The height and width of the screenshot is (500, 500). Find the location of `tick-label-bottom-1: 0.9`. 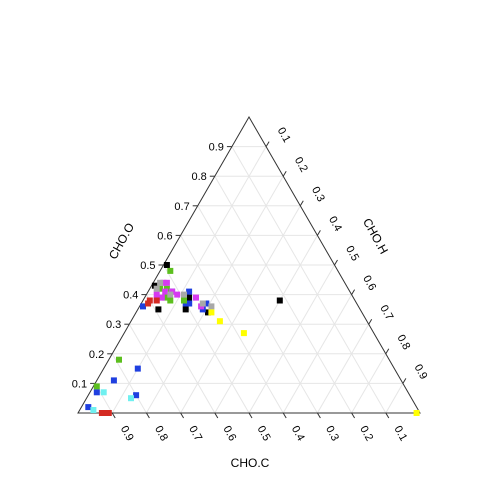

tick-label-bottom-1: 0.9 is located at coordinates (127, 433).